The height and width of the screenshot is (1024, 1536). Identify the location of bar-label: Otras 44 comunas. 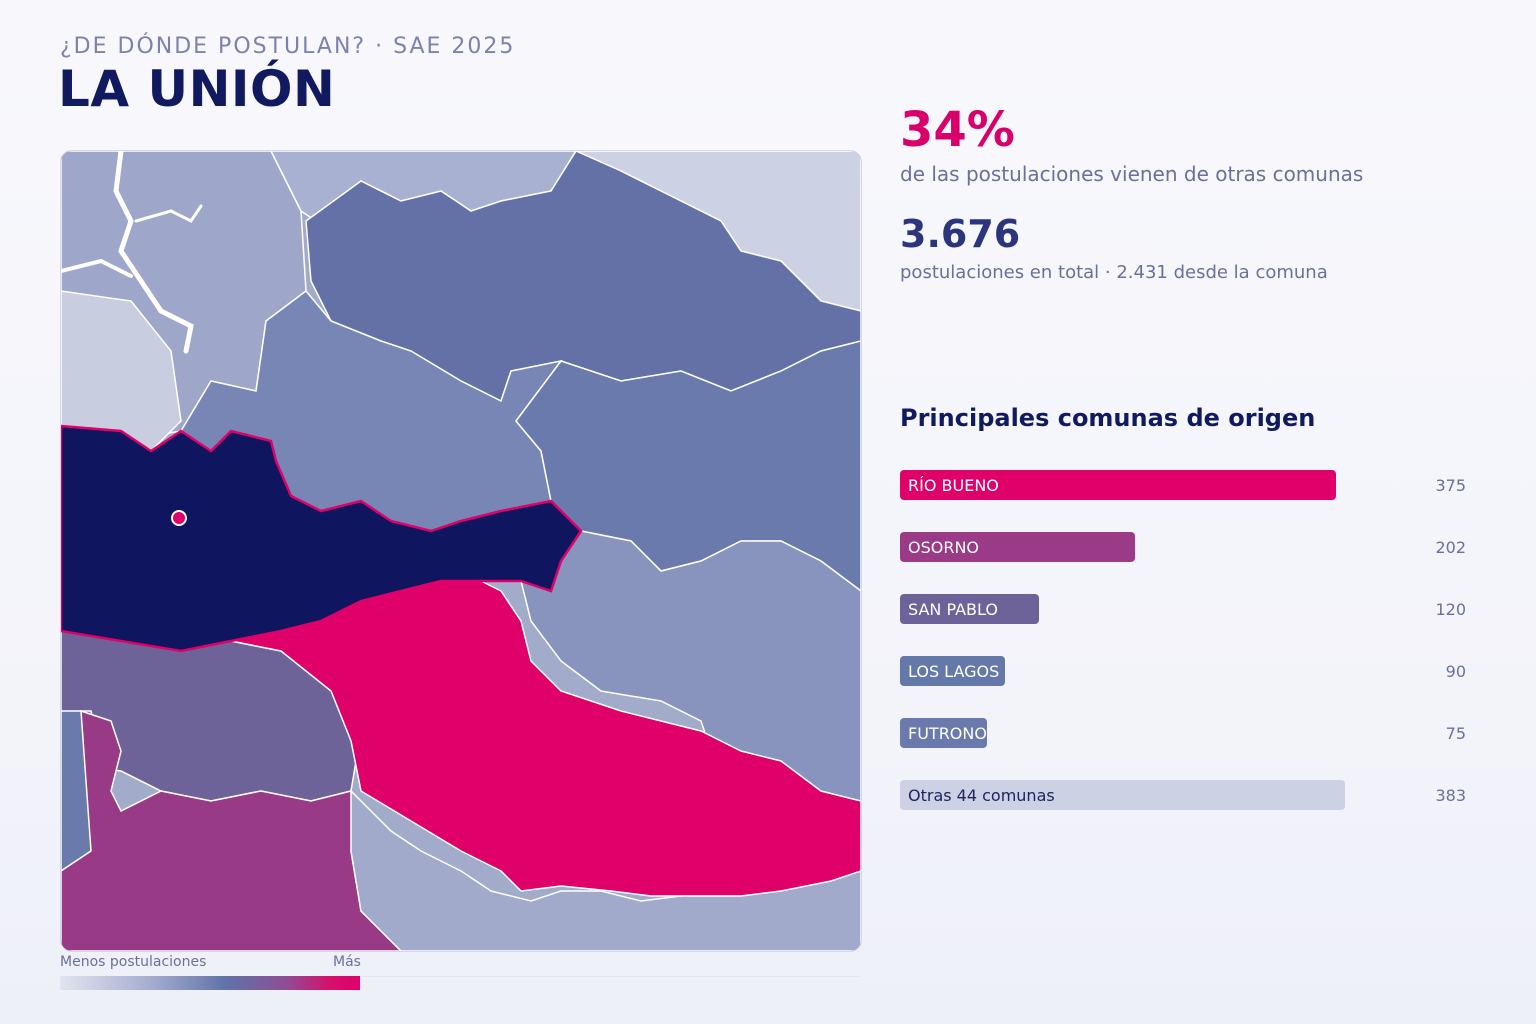
(981, 795).